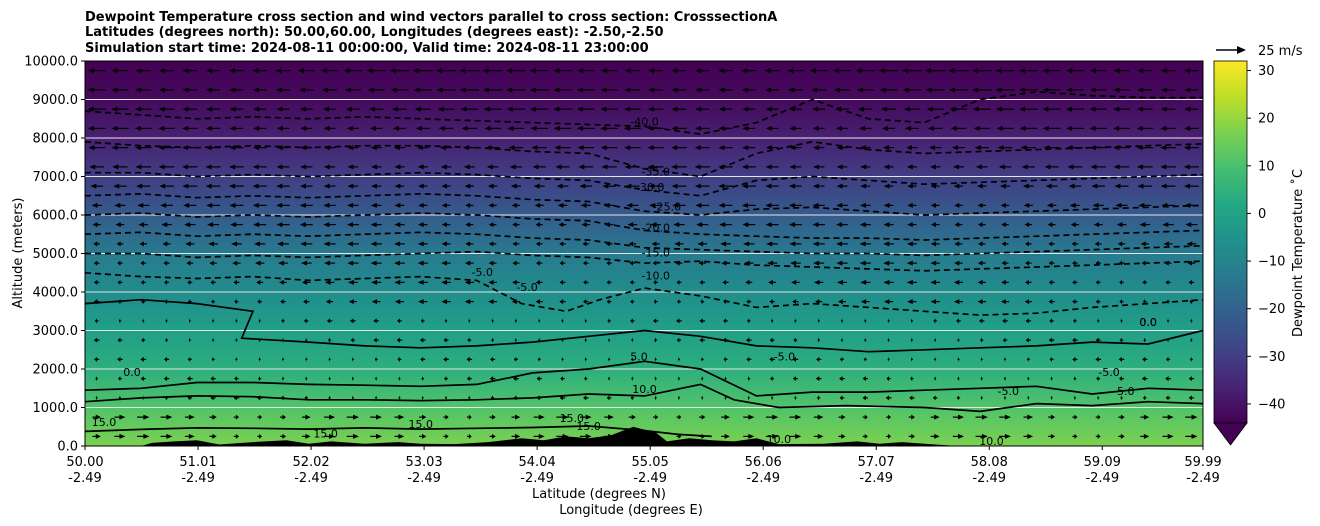 This screenshot has height=526, width=1320. What do you see at coordinates (1266, 71) in the screenshot?
I see `colorbar-tick-label: 30` at bounding box center [1266, 71].